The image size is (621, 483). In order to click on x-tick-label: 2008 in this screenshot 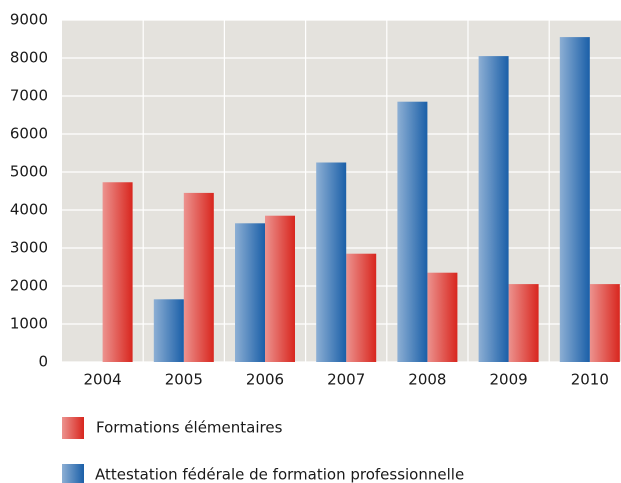, I will do `click(427, 380)`.